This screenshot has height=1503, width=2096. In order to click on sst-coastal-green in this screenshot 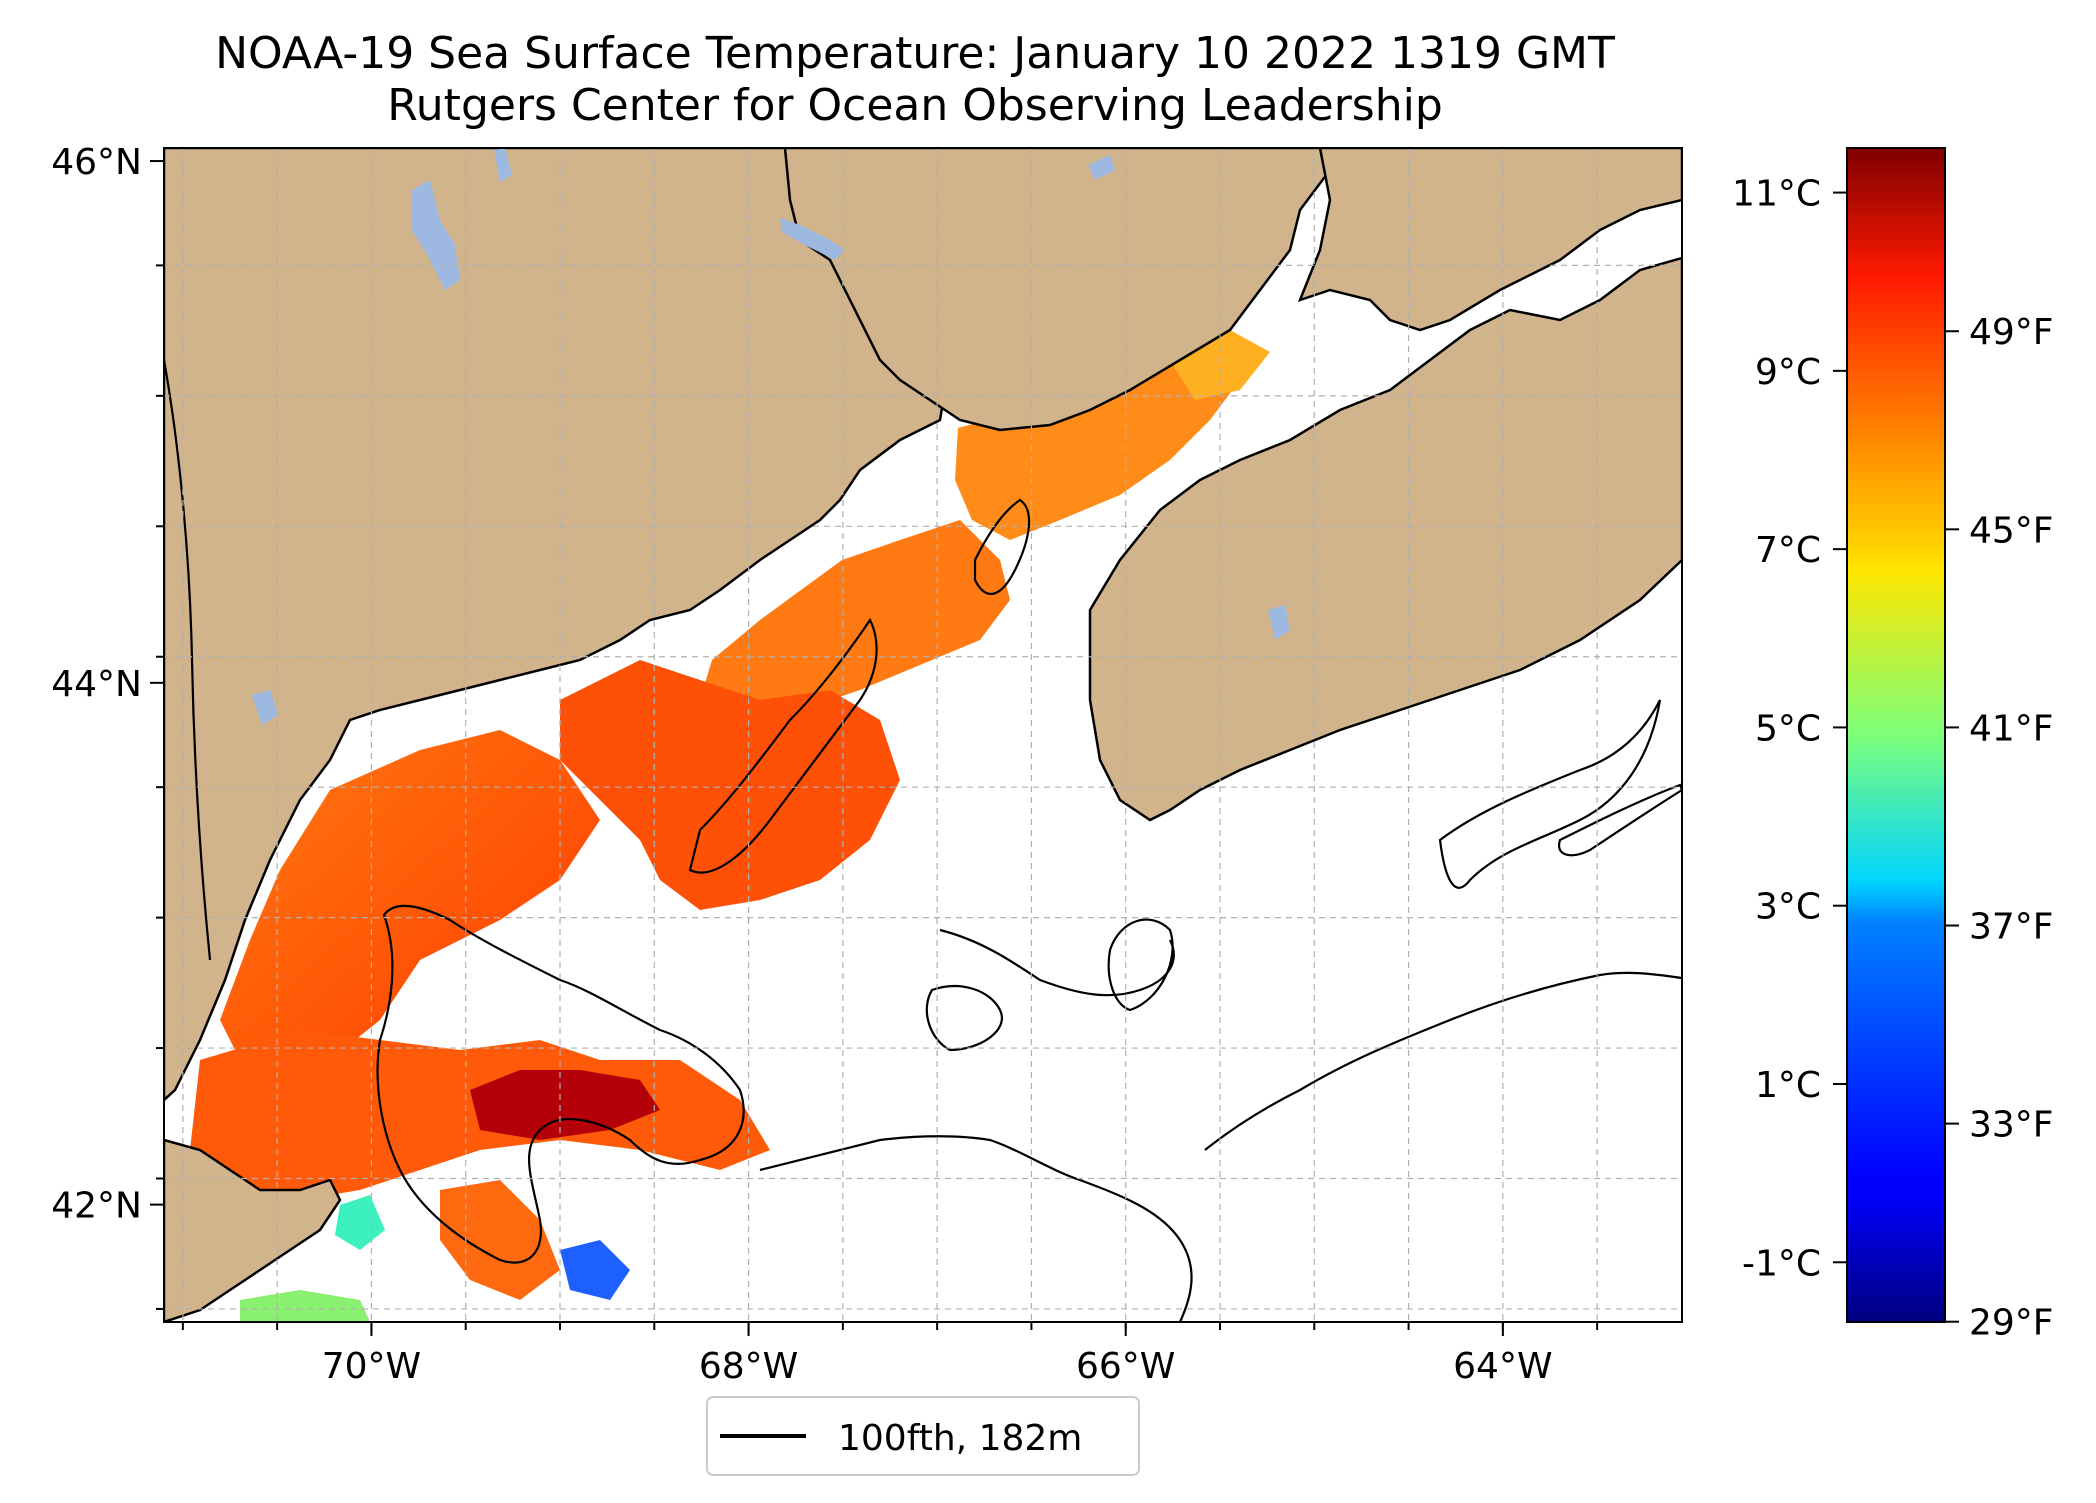, I will do `click(305, 1306)`.